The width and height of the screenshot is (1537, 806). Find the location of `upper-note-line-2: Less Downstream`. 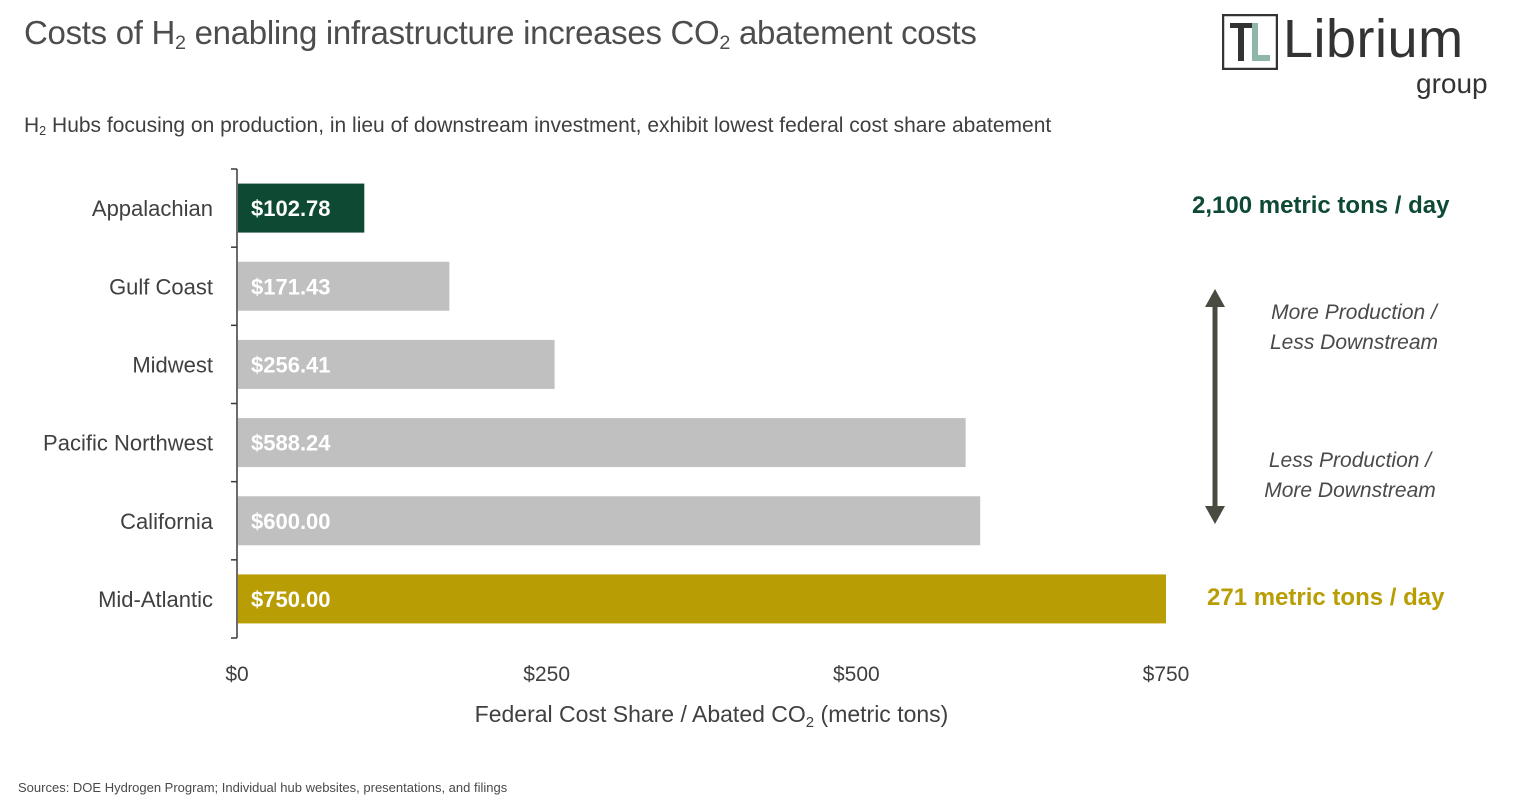

upper-note-line-2: Less Downstream is located at coordinates (1354, 342).